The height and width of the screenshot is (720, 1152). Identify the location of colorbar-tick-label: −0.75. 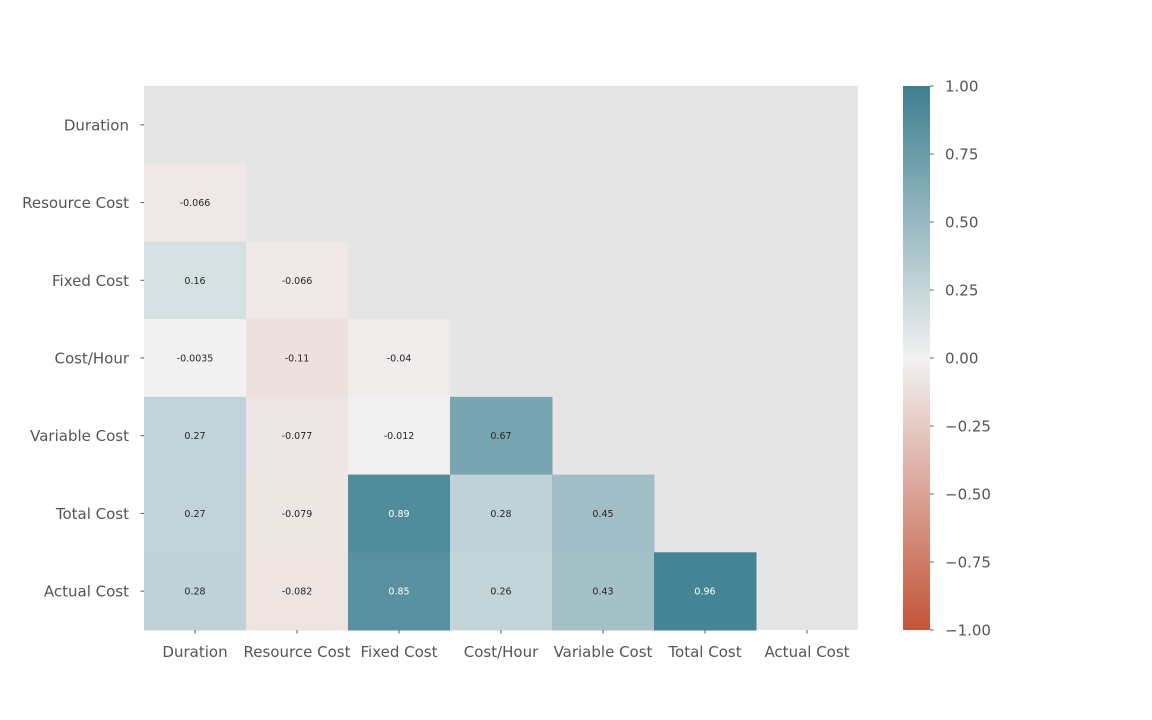
(968, 563).